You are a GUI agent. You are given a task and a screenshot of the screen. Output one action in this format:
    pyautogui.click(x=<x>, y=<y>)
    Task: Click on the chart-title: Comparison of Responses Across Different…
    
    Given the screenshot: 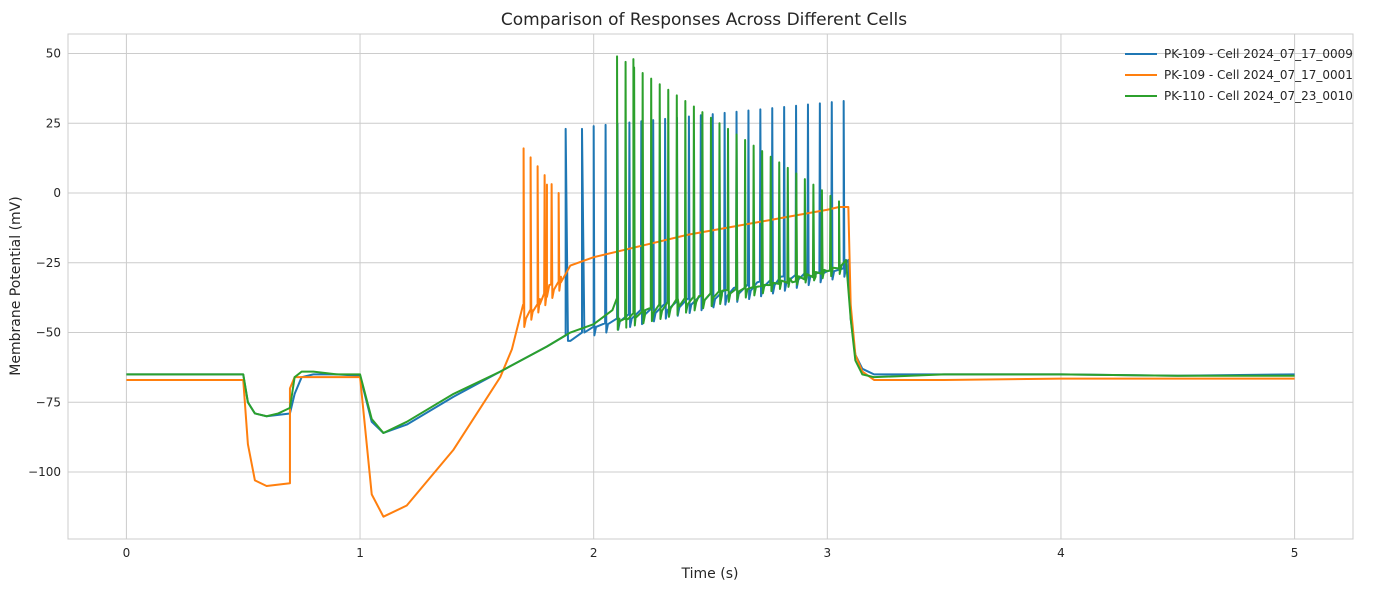 What is the action you would take?
    pyautogui.click(x=704, y=20)
    